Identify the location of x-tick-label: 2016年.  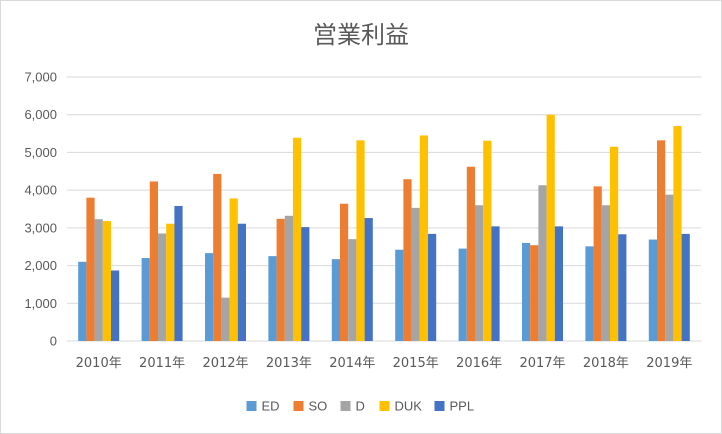
(479, 363).